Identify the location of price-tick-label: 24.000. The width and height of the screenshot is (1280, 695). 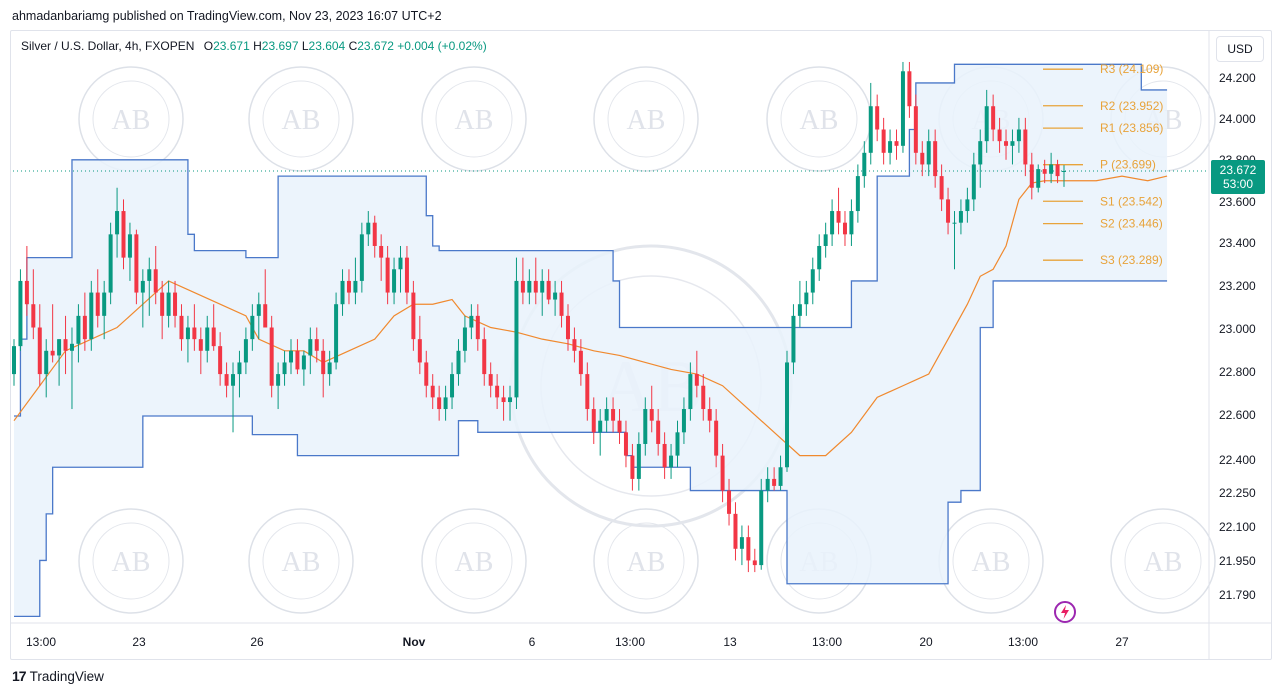
(1237, 119).